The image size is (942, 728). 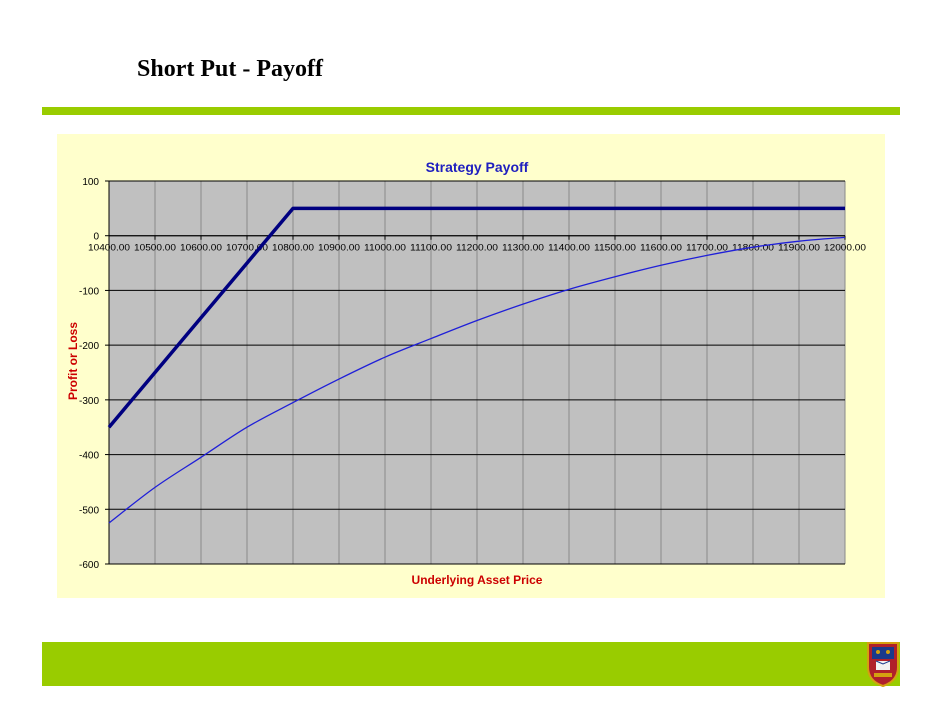 What do you see at coordinates (89, 291) in the screenshot?
I see `y-tick-label: -100` at bounding box center [89, 291].